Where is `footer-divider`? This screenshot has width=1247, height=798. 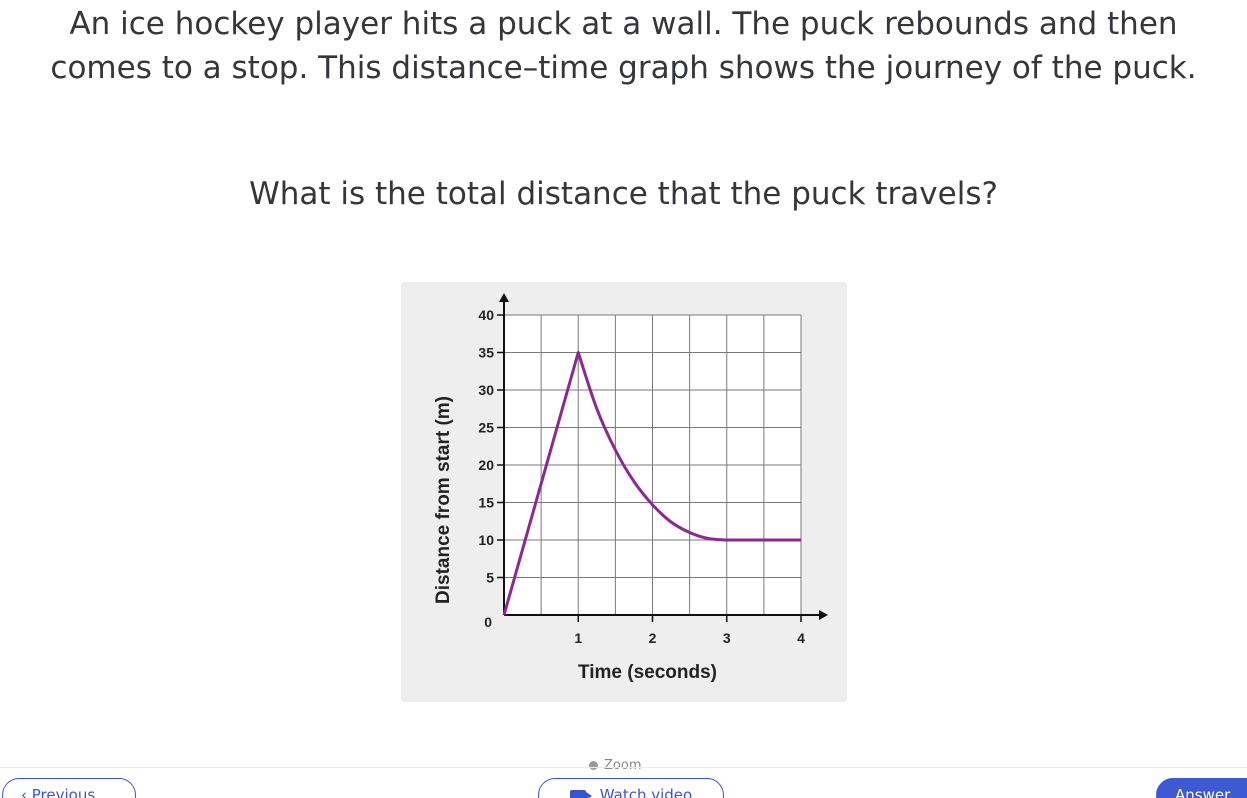 footer-divider is located at coordinates (623, 767).